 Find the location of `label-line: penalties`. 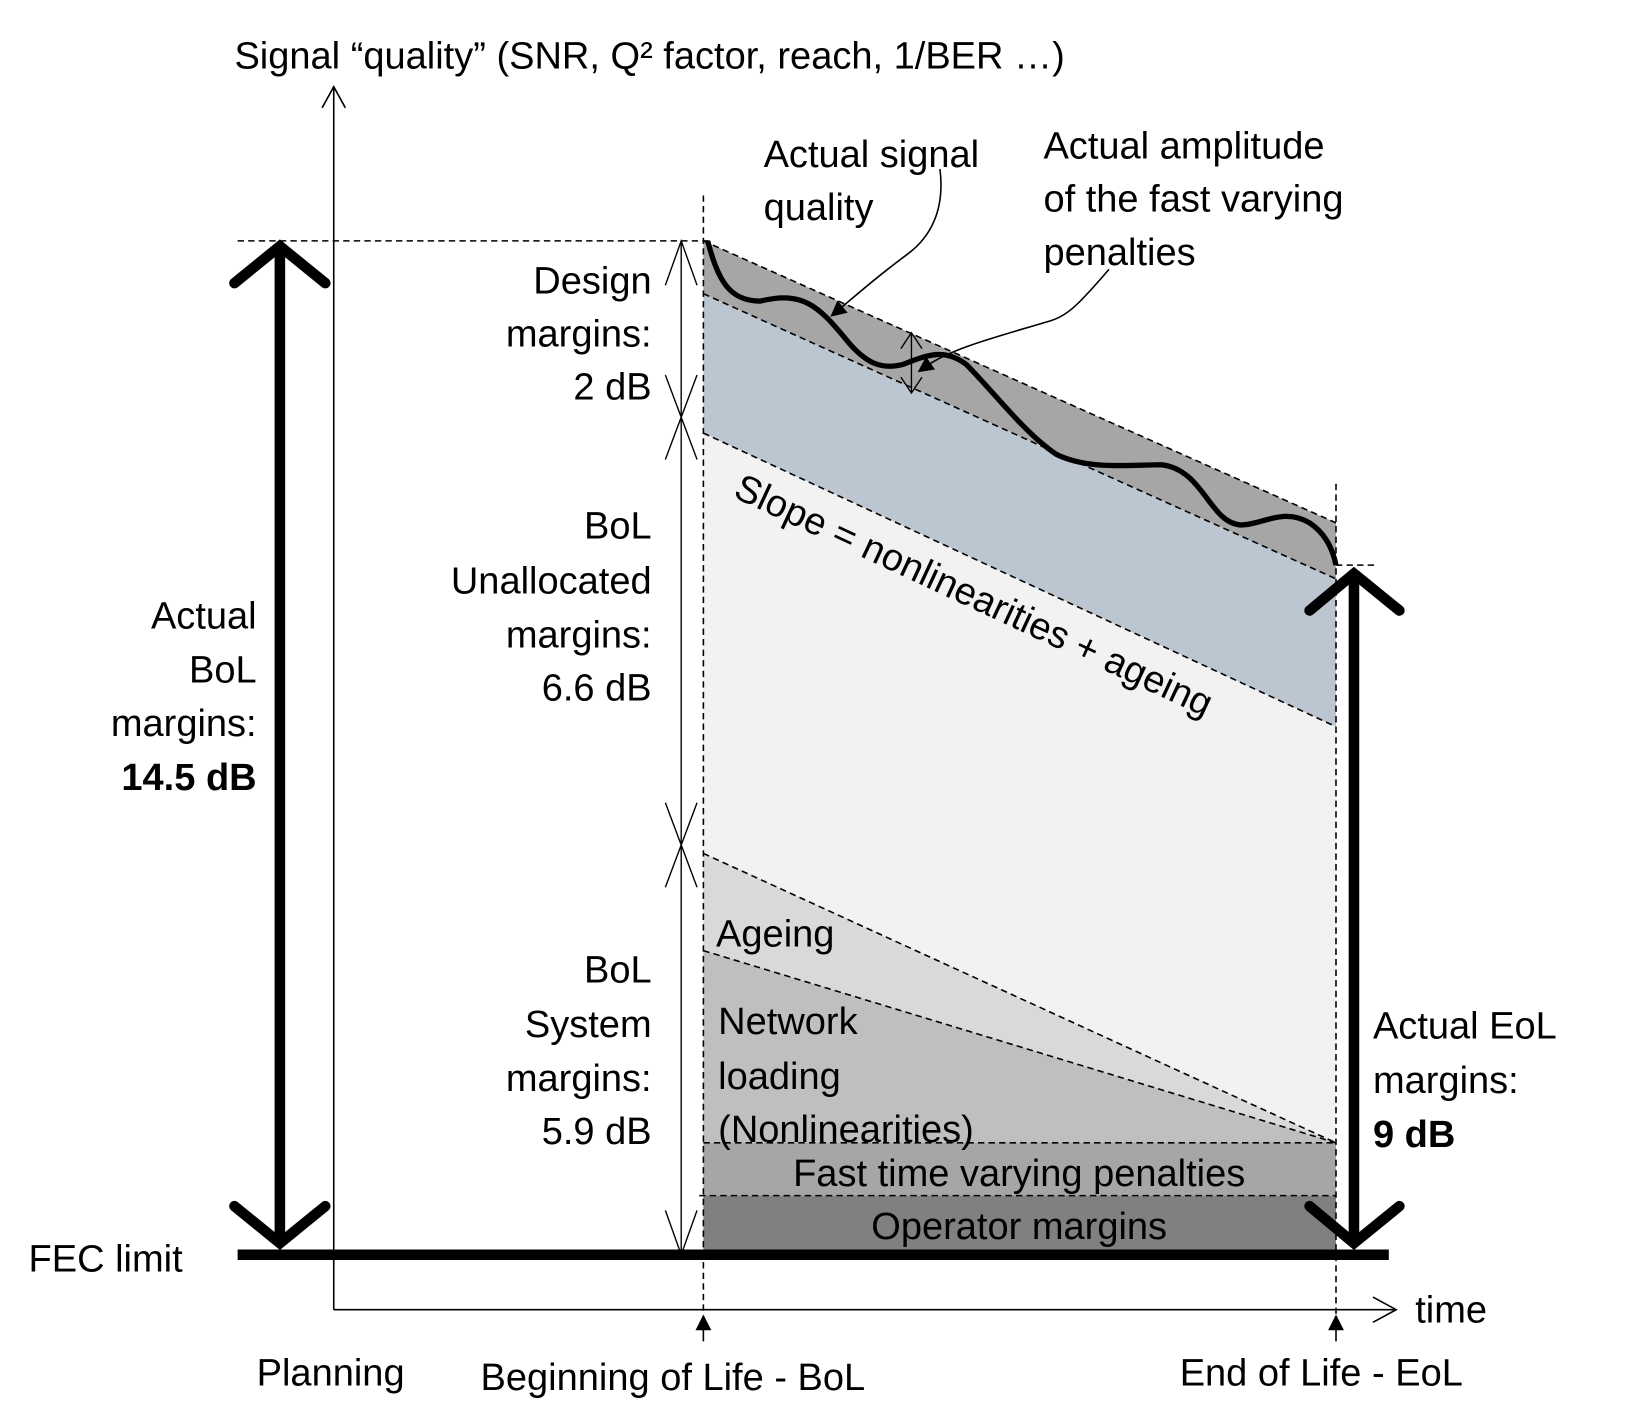

label-line: penalties is located at coordinates (1119, 253).